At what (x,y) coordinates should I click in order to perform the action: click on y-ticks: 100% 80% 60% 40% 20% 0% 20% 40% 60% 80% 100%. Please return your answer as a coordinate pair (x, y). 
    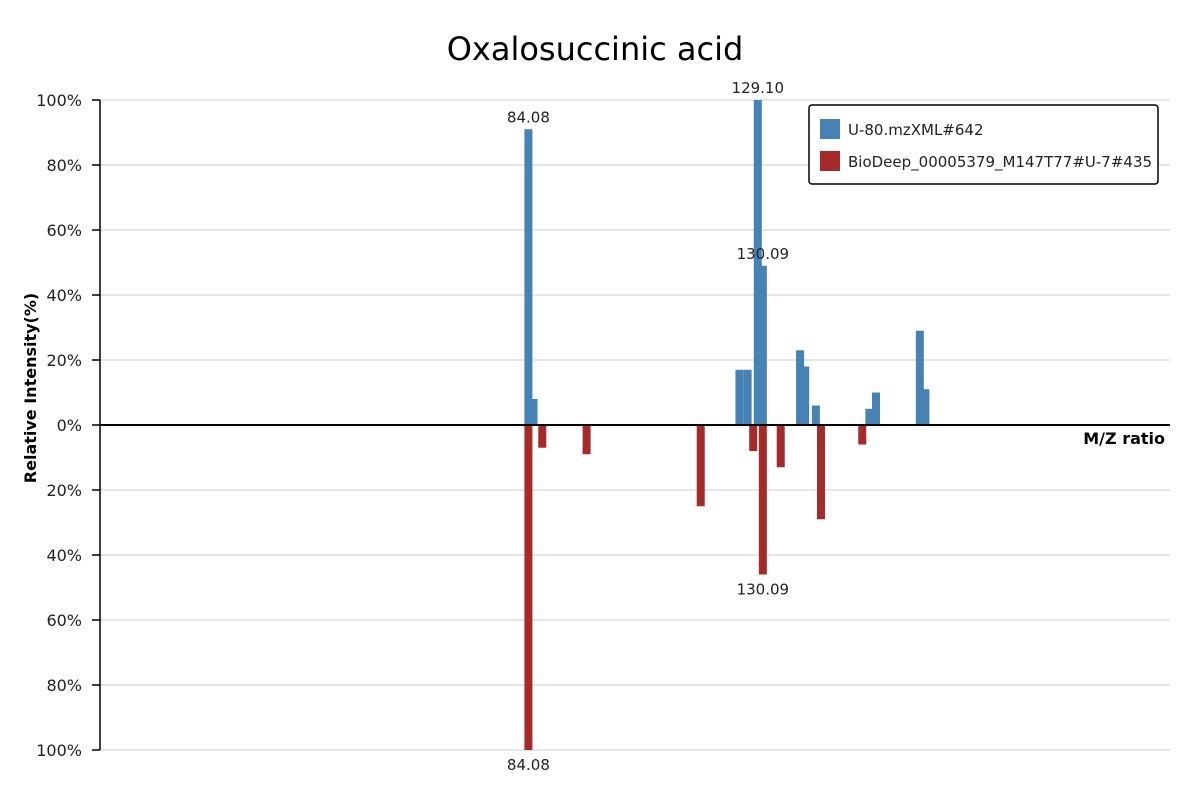
    Looking at the image, I should click on (68, 425).